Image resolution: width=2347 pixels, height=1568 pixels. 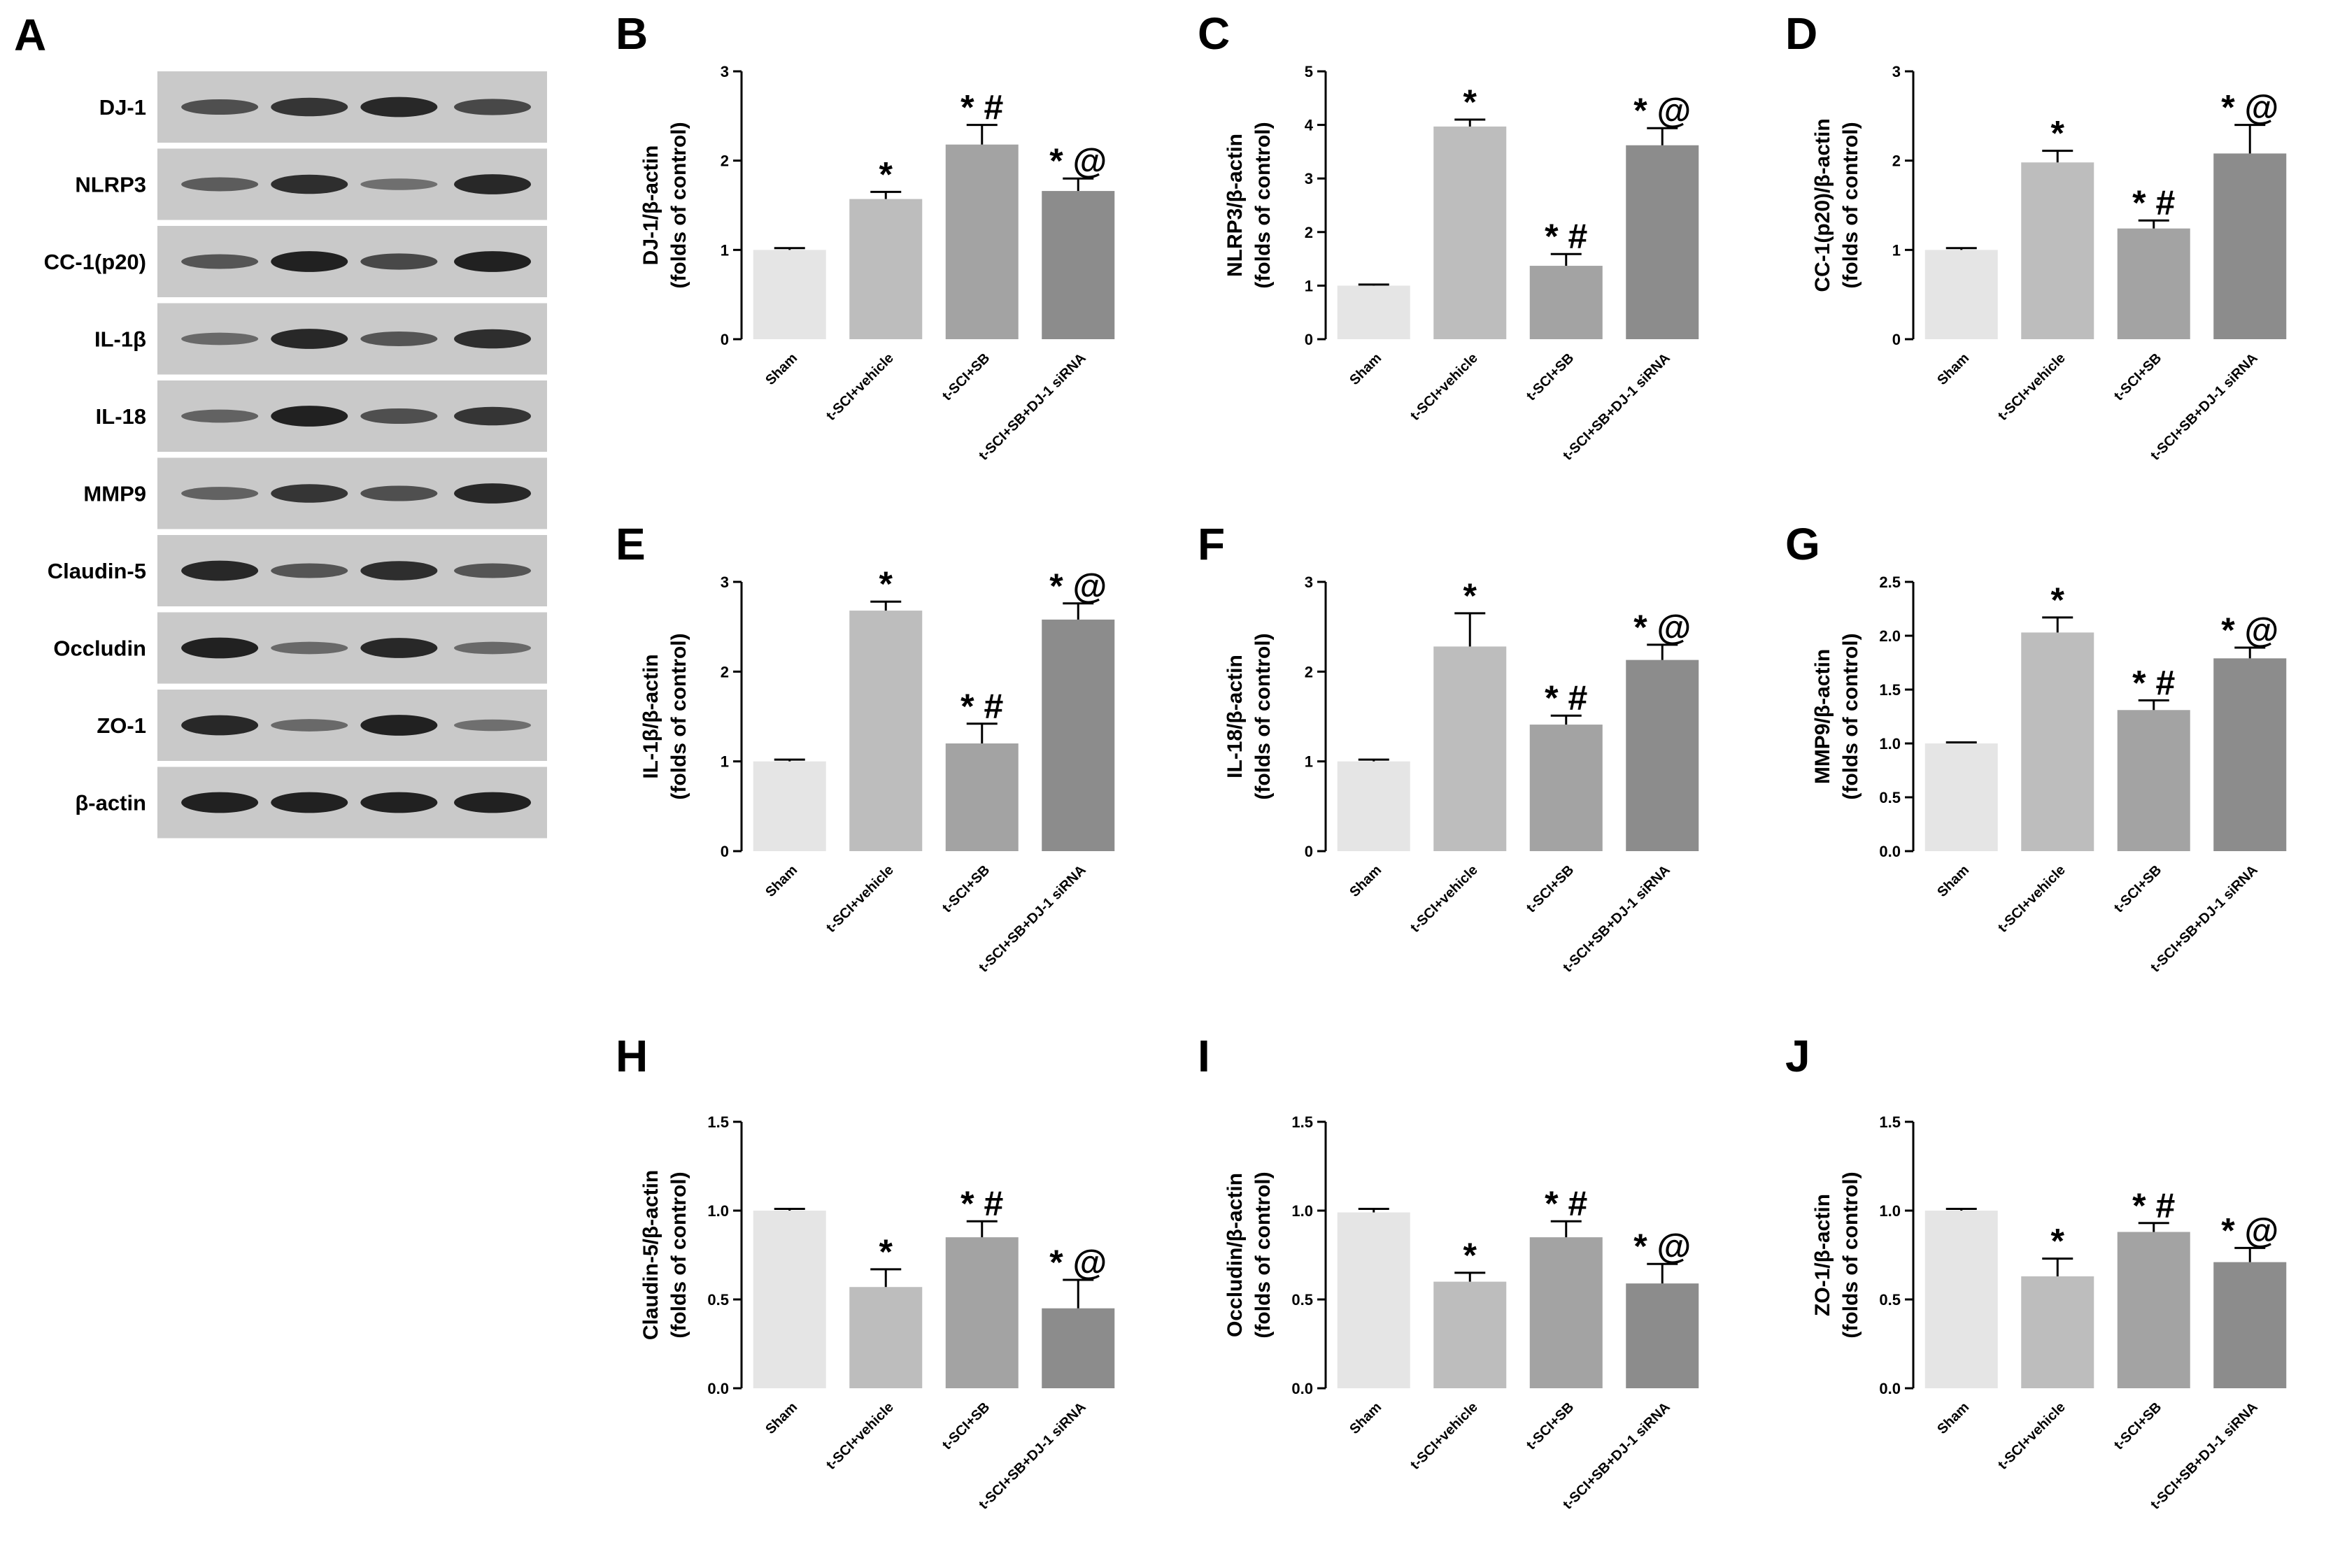 I want to click on y-tick-label: 2.0, so click(x=1890, y=636).